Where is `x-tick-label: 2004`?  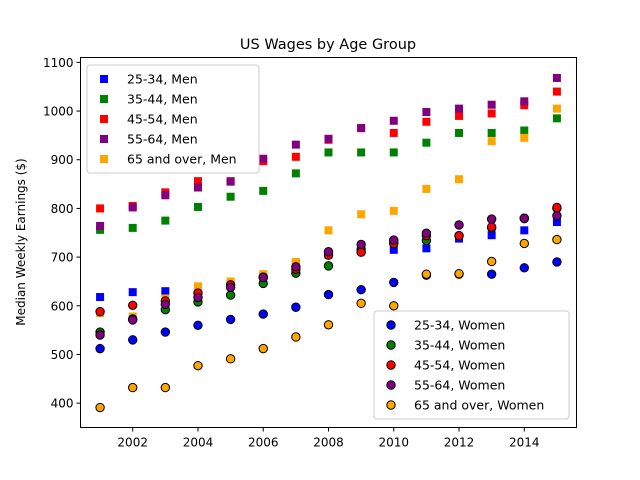
x-tick-label: 2004 is located at coordinates (198, 443).